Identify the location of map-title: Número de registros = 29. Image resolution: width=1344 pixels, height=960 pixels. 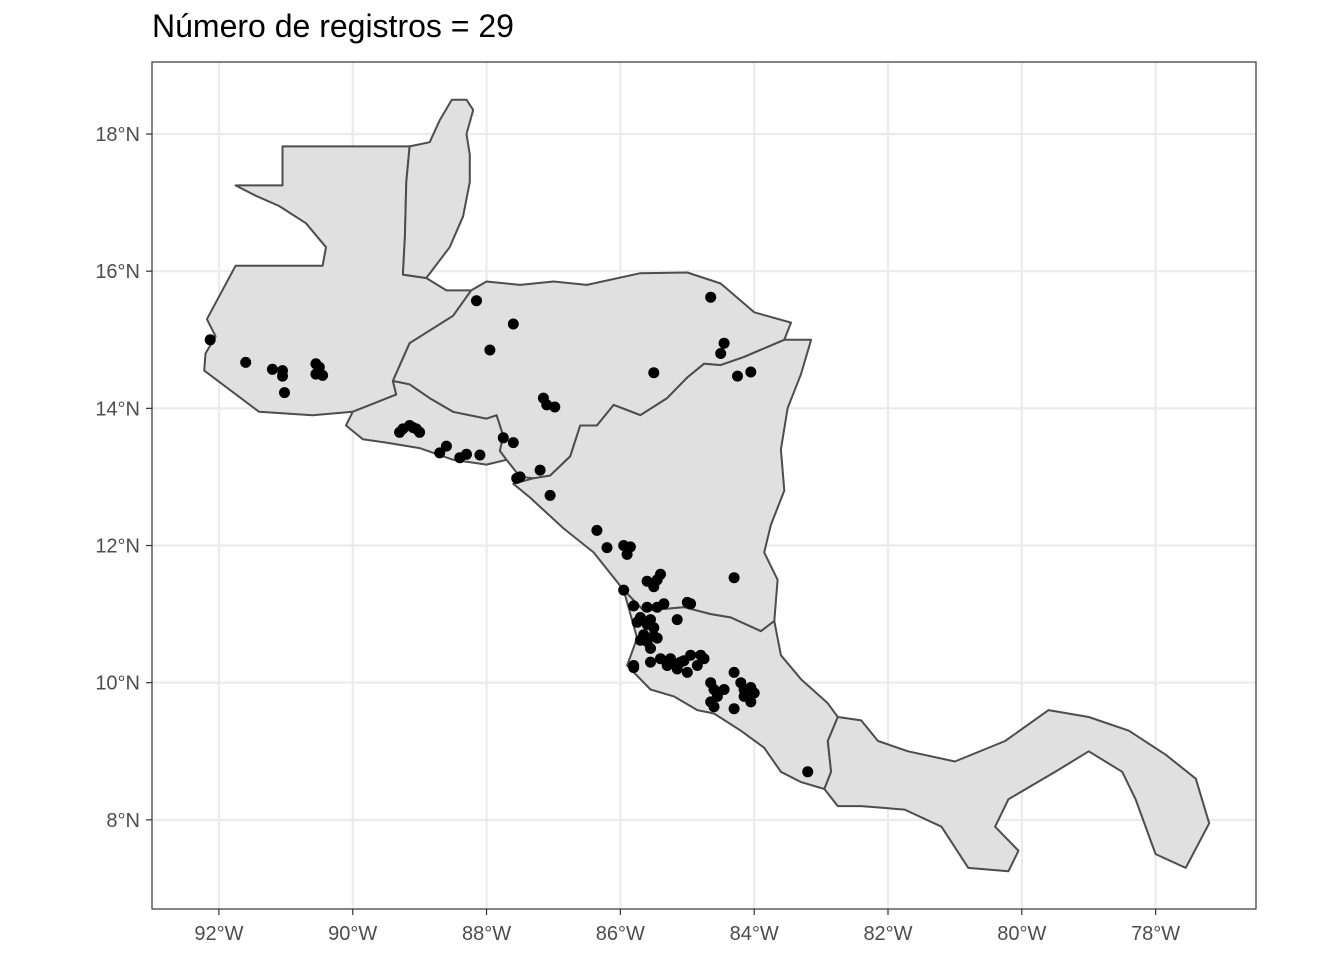
(333, 26).